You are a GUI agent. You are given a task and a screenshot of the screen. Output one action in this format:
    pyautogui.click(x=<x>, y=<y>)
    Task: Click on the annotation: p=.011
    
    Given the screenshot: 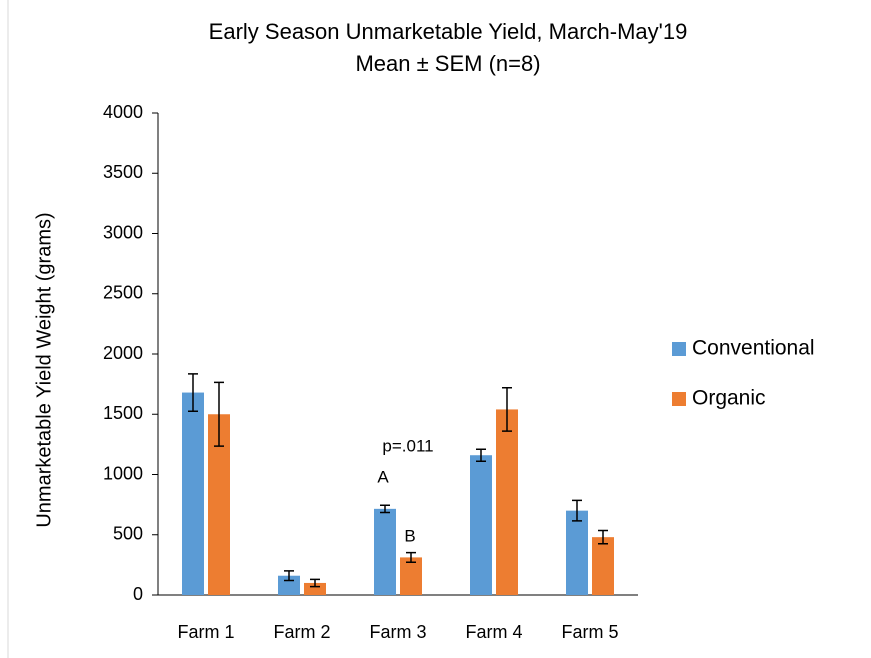 What is the action you would take?
    pyautogui.click(x=407, y=445)
    